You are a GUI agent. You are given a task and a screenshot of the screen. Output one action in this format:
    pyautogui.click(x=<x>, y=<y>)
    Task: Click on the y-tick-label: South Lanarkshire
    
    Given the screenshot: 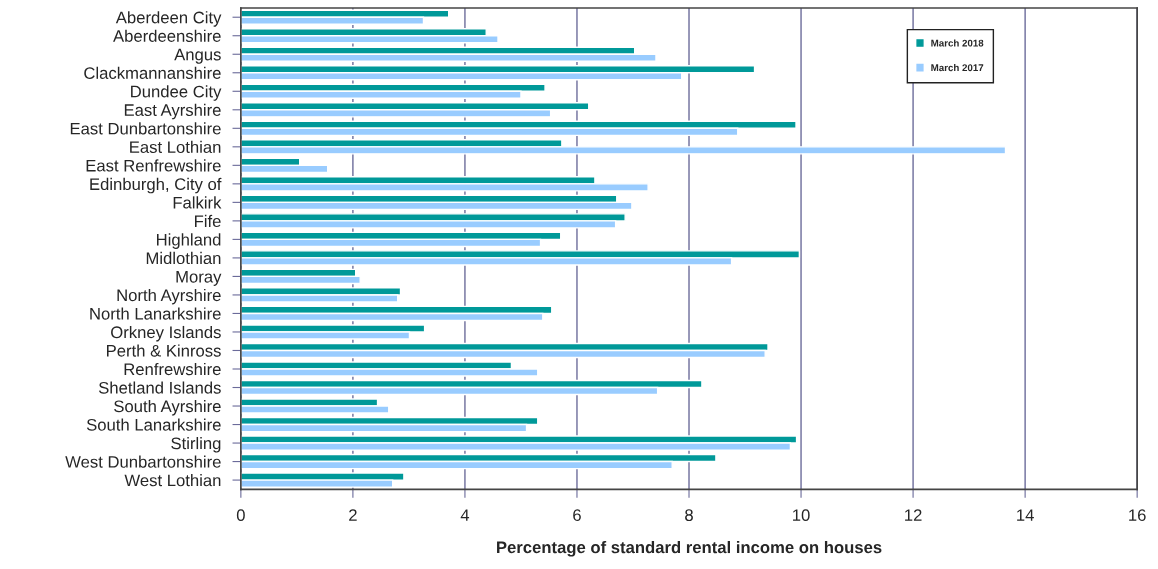 What is the action you would take?
    pyautogui.click(x=153, y=424)
    